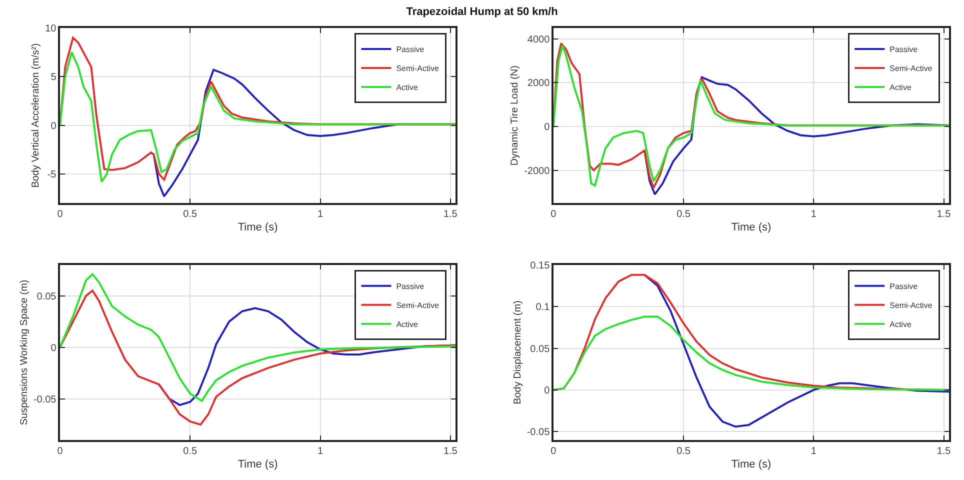 Image resolution: width=964 pixels, height=480 pixels. What do you see at coordinates (24, 353) in the screenshot?
I see `y-axis-title: Suspensions Working Space (m)` at bounding box center [24, 353].